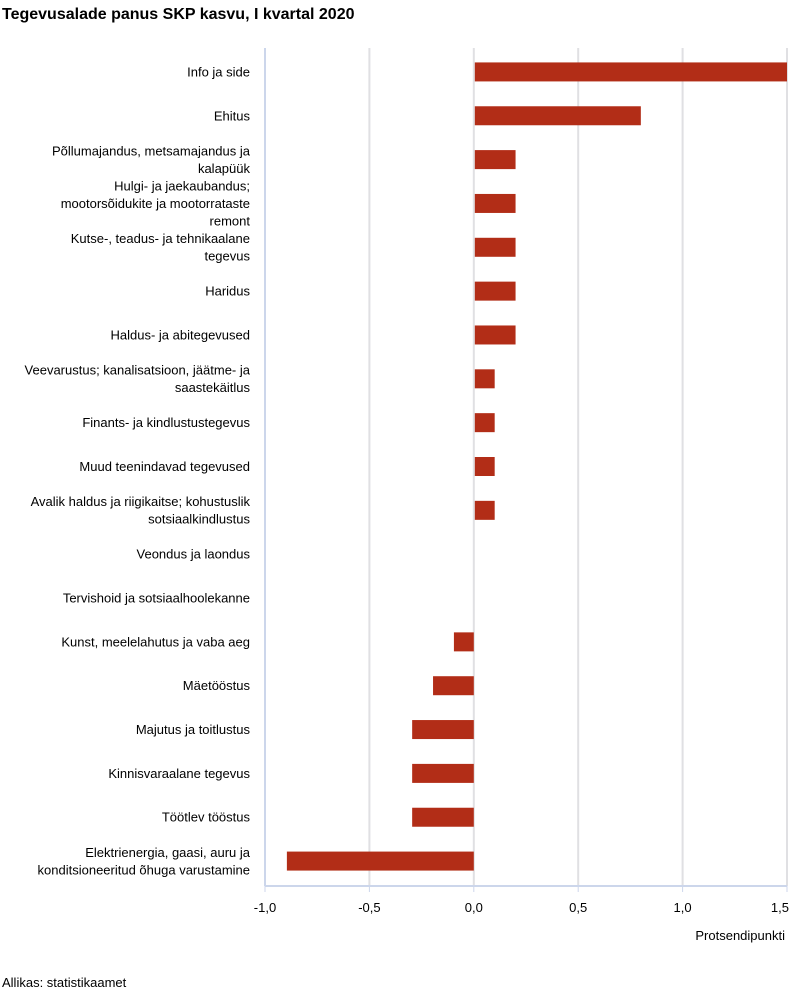 The image size is (794, 995). I want to click on category-label-line: Finants- ja kindlustustegevus, so click(166, 422).